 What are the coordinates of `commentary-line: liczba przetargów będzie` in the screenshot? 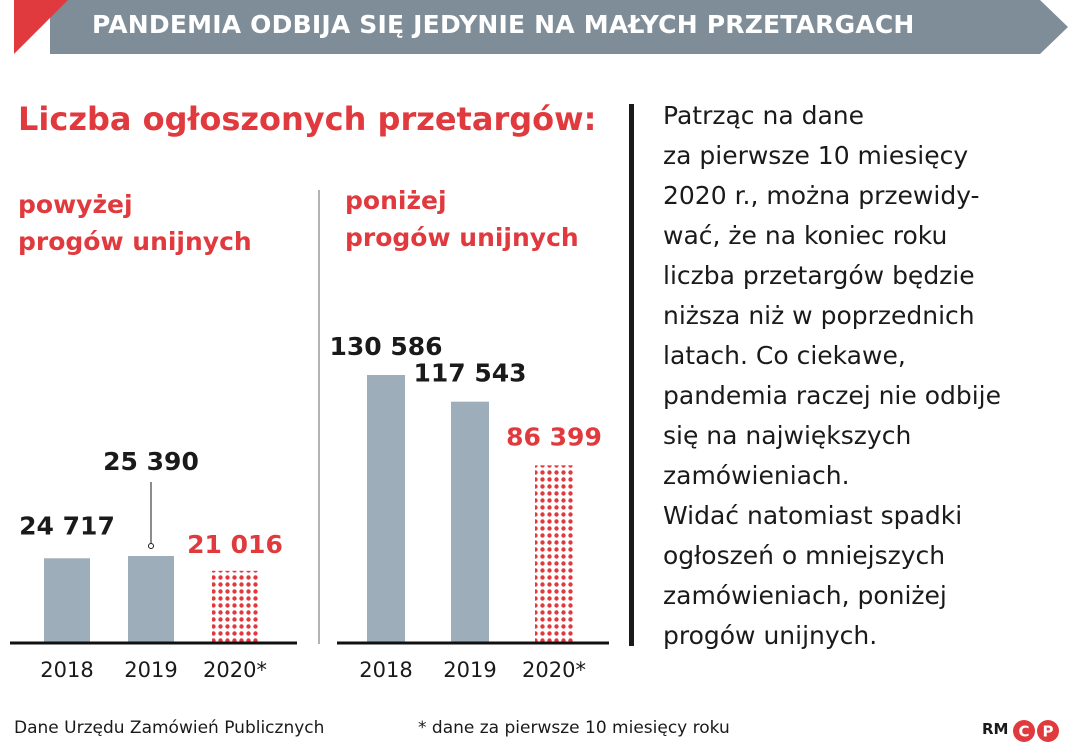 It's located at (819, 275).